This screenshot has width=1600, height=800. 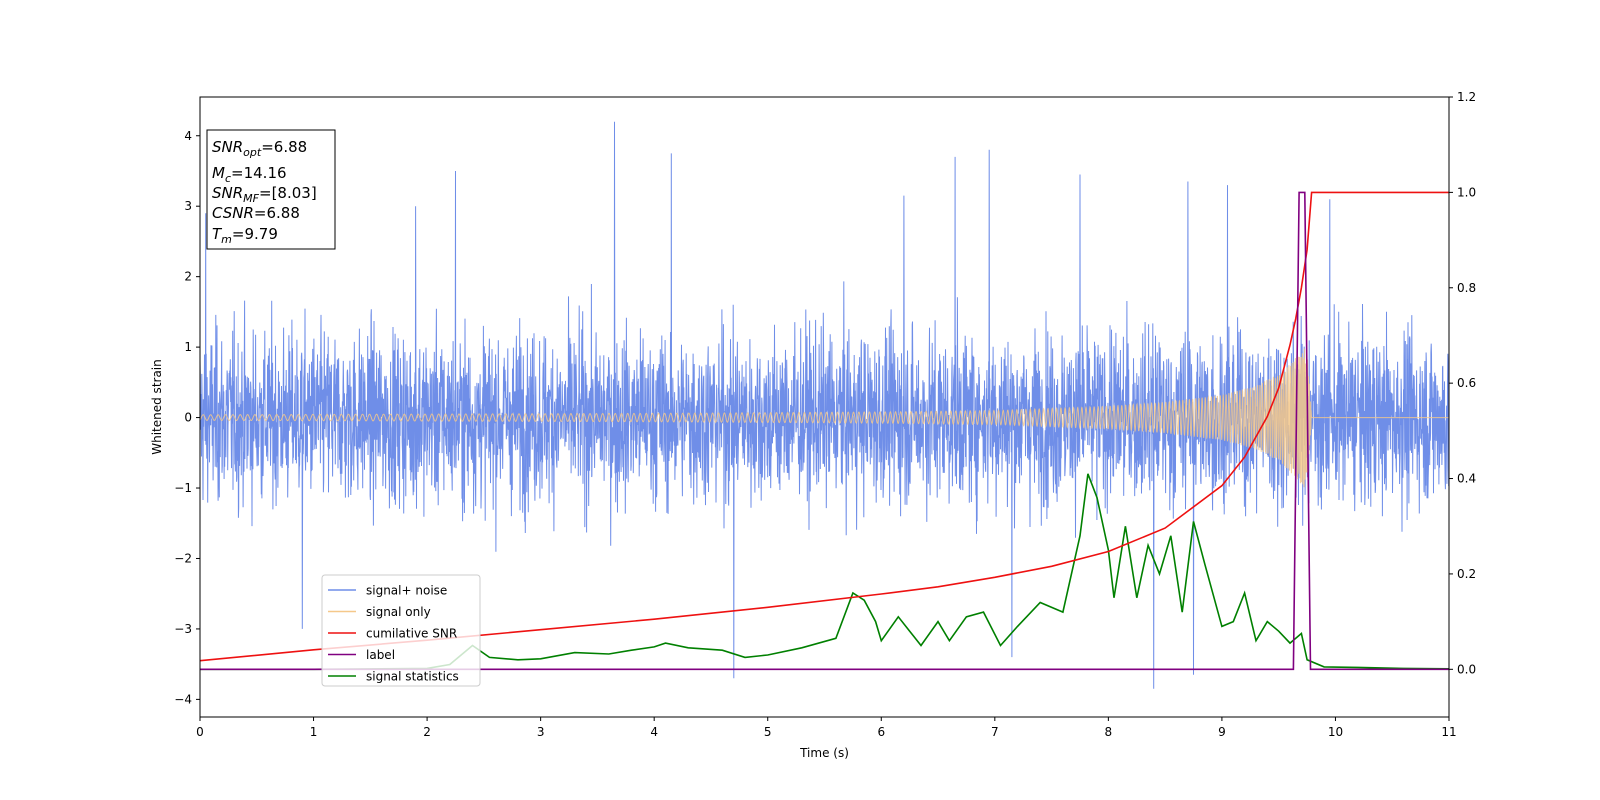 What do you see at coordinates (1466, 288) in the screenshot?
I see `y2-tick-label: 0.8` at bounding box center [1466, 288].